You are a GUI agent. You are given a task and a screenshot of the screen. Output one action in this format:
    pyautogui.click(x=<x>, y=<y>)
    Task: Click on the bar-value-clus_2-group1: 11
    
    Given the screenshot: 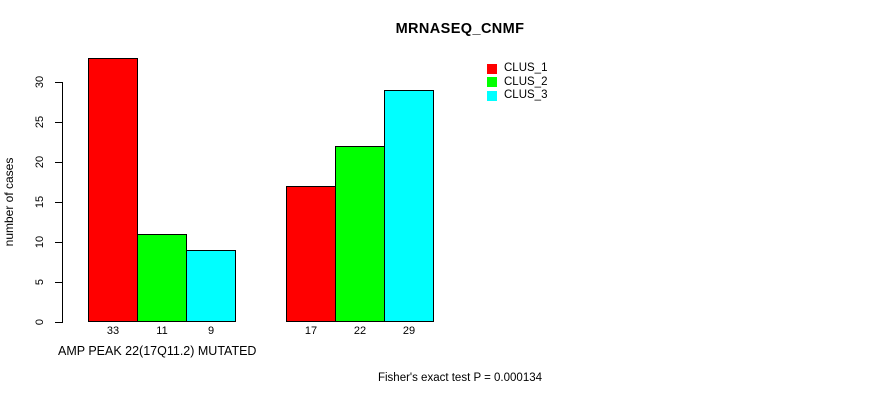 What is the action you would take?
    pyautogui.click(x=162, y=331)
    